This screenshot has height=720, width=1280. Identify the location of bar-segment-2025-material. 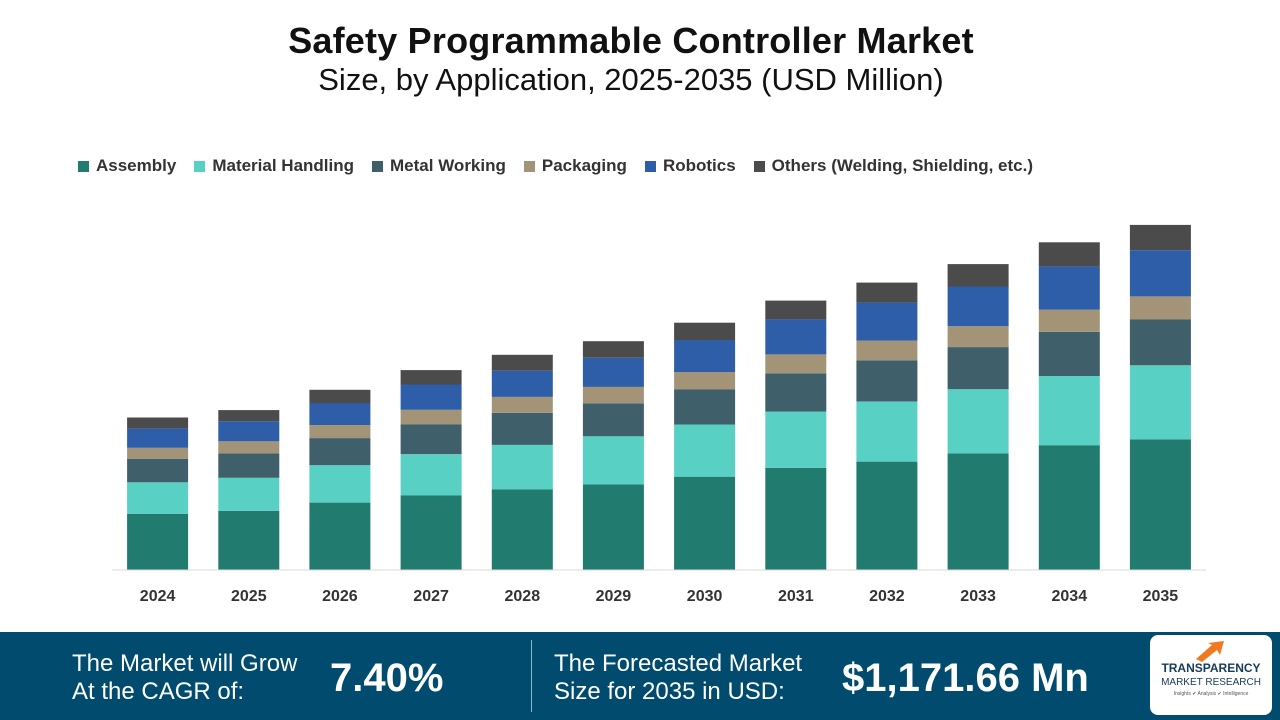
(249, 494).